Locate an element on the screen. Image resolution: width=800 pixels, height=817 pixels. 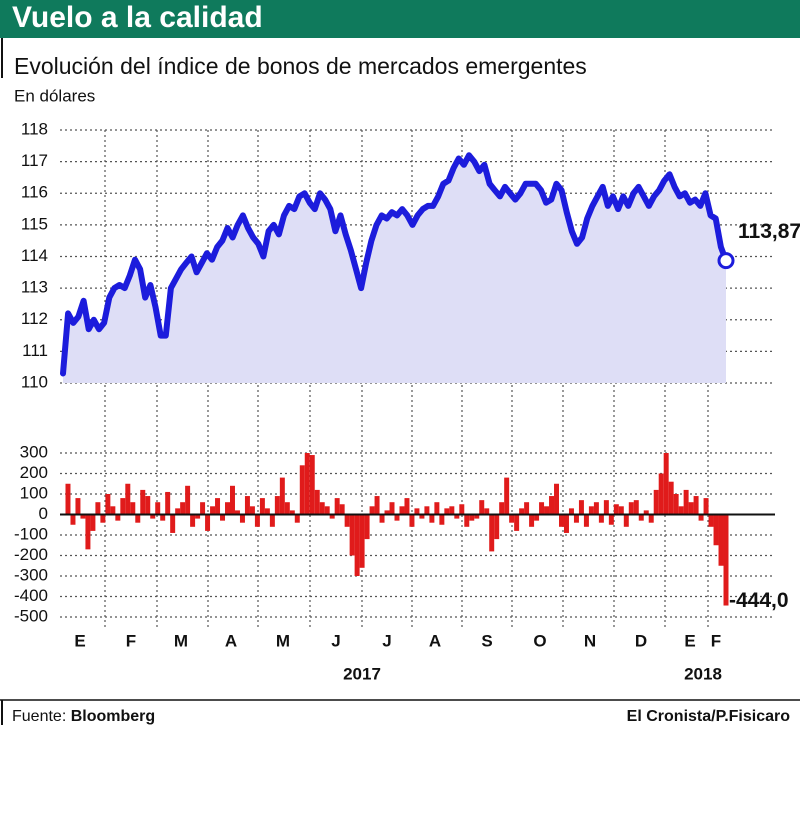
x-tick-label: M is located at coordinates (181, 640).